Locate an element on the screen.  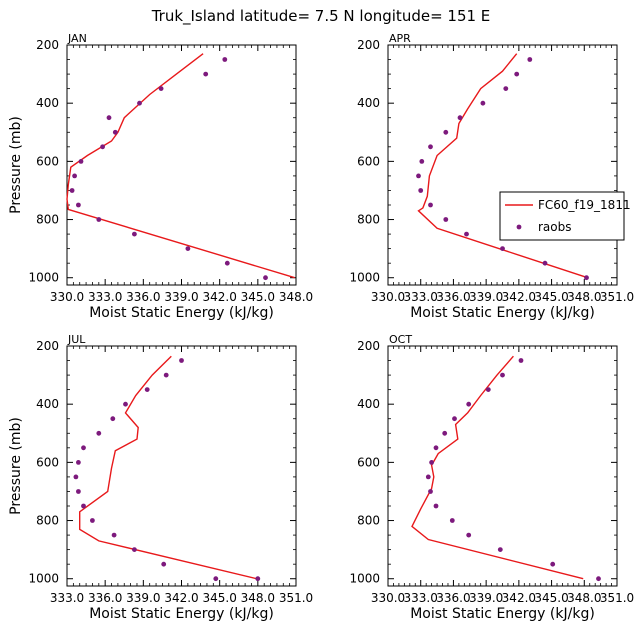
legend-label-obs: raobs is located at coordinates (555, 227).